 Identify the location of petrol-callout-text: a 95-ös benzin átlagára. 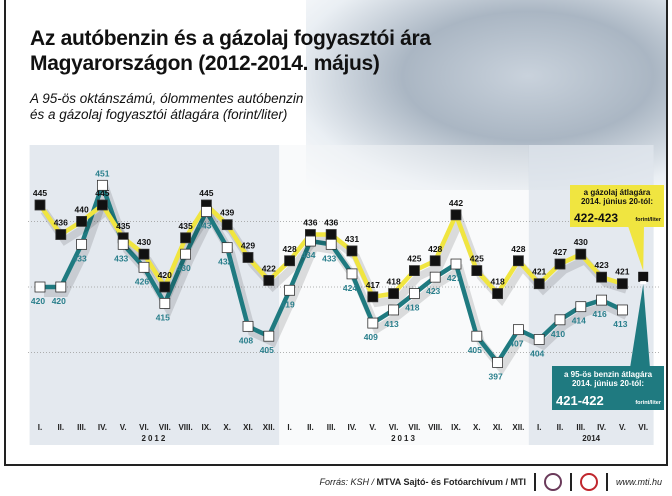
(608, 374).